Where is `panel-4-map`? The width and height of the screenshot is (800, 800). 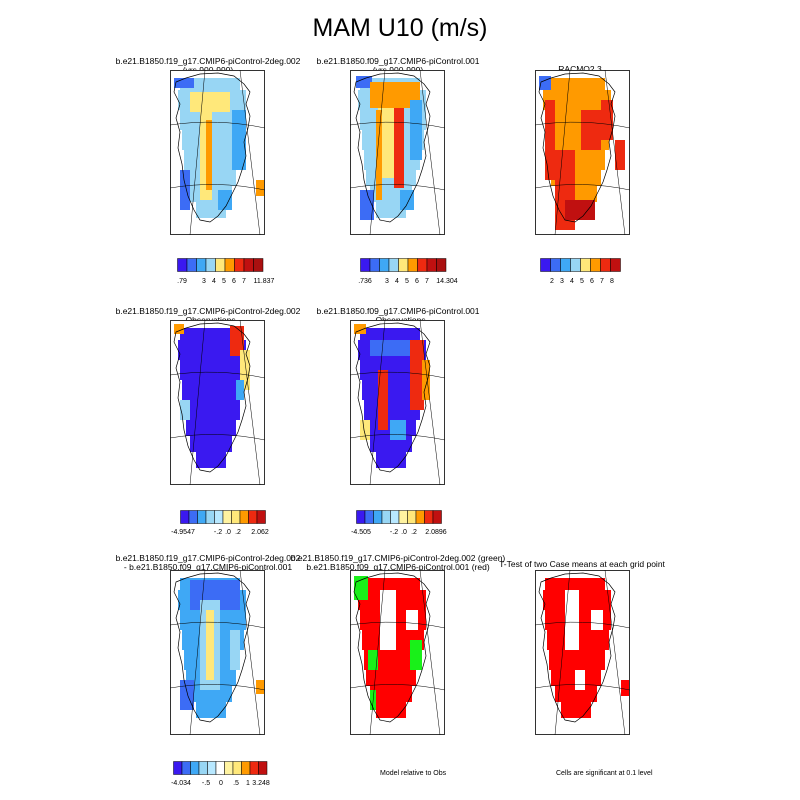
panel-4-map is located at coordinates (217, 402).